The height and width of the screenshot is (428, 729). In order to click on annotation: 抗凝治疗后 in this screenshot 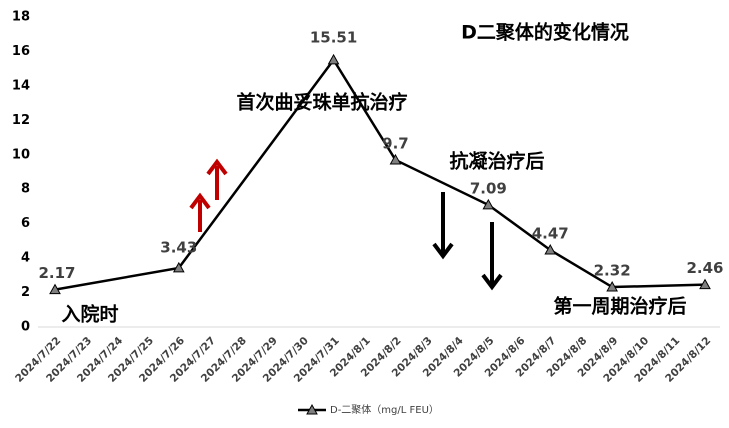, I will do `click(496, 161)`.